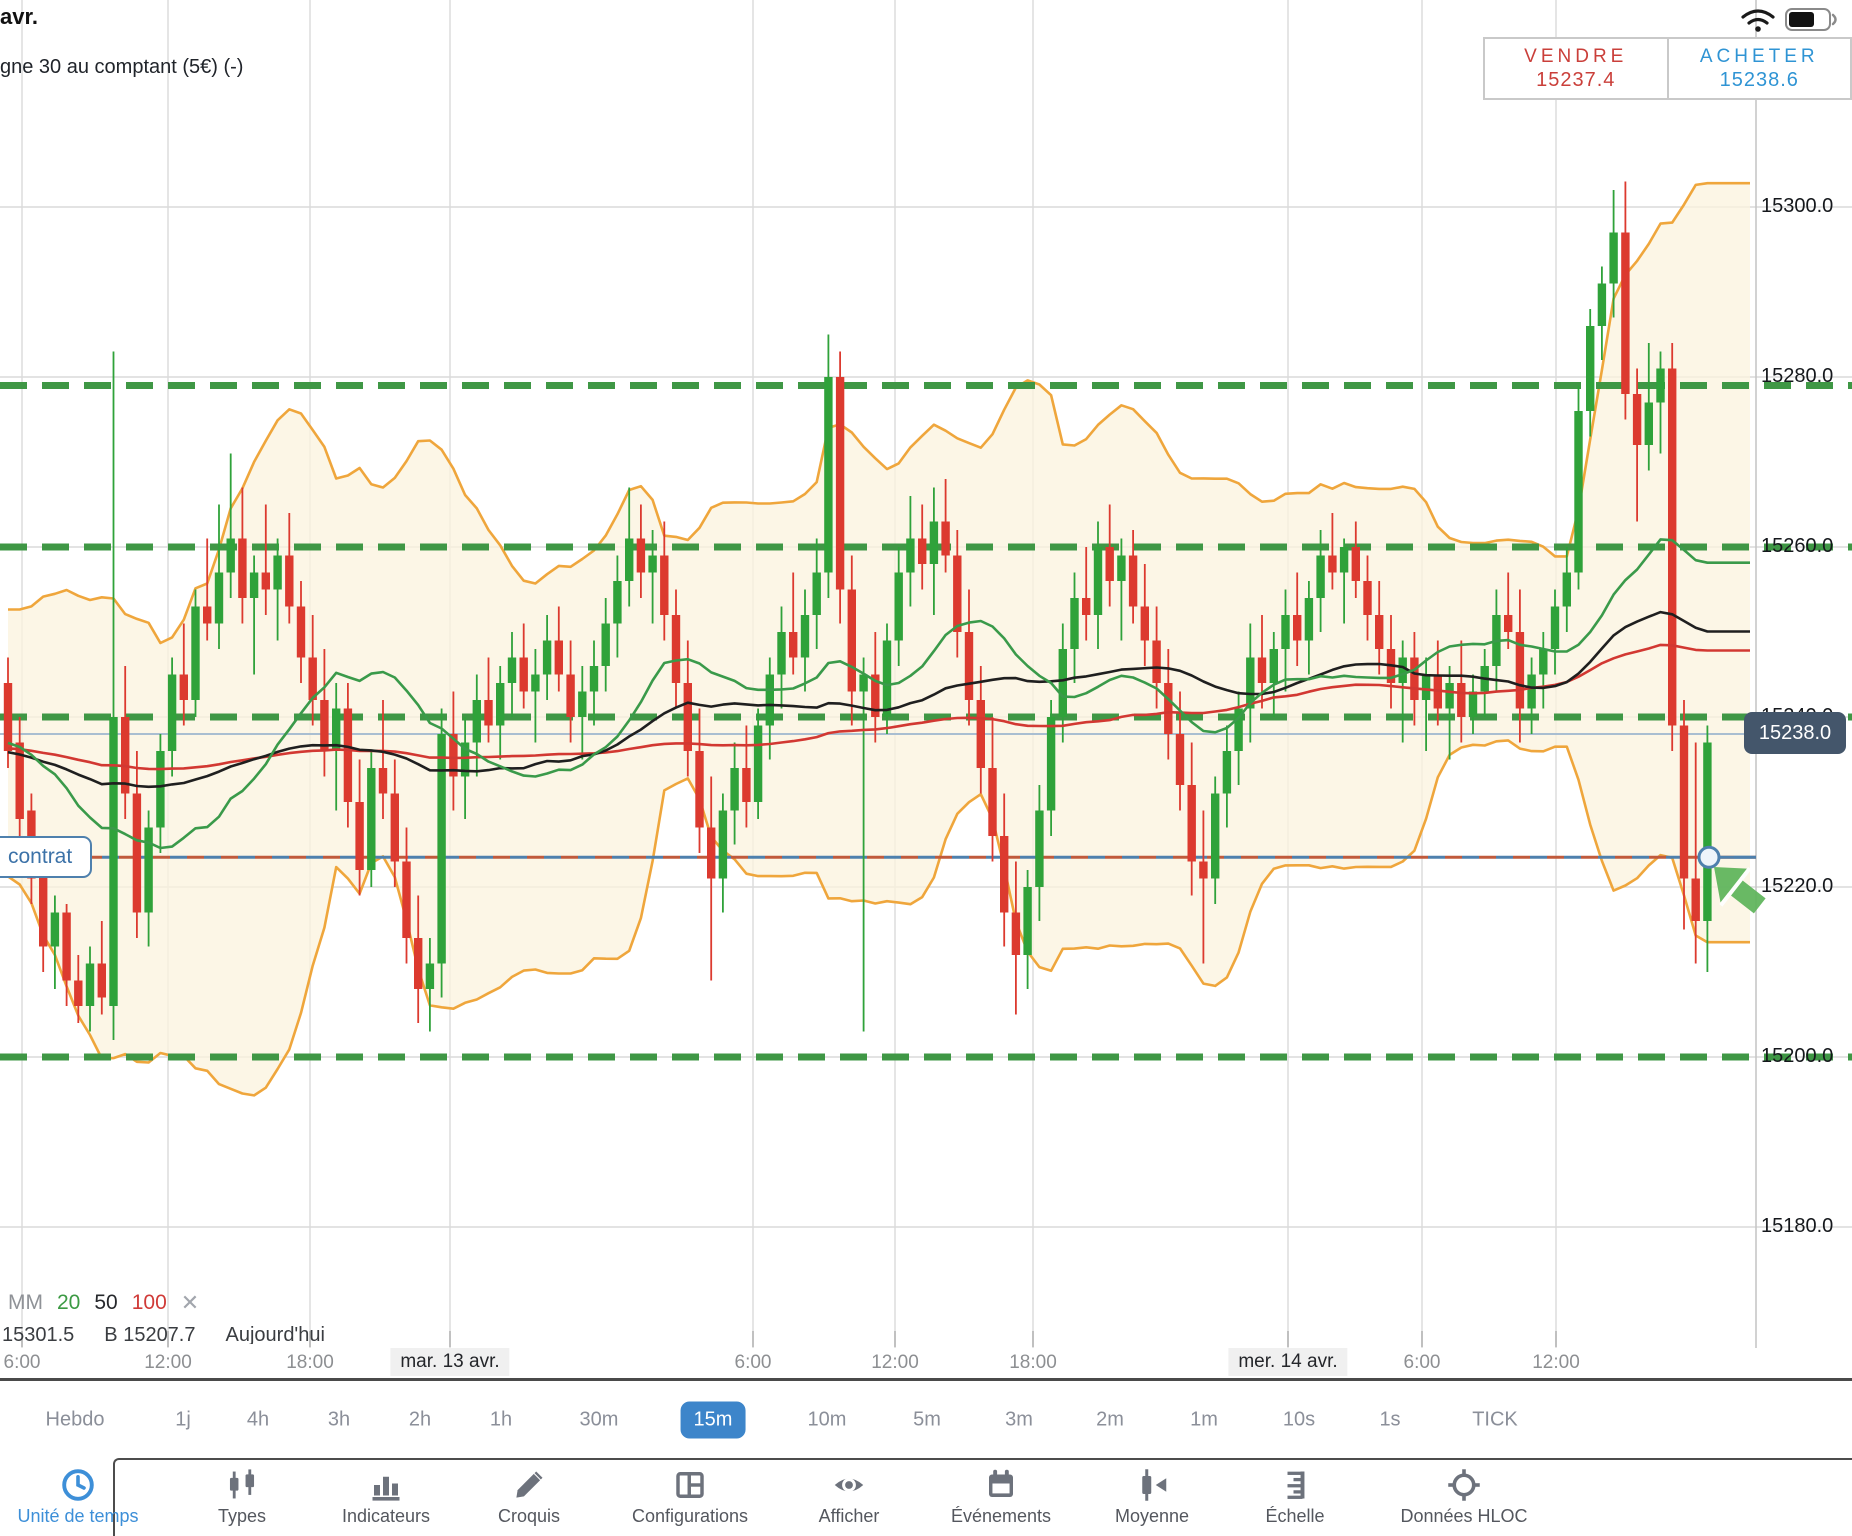 This screenshot has height=1536, width=1852. I want to click on toolbar-item-croquis: Croquis, so click(529, 1496).